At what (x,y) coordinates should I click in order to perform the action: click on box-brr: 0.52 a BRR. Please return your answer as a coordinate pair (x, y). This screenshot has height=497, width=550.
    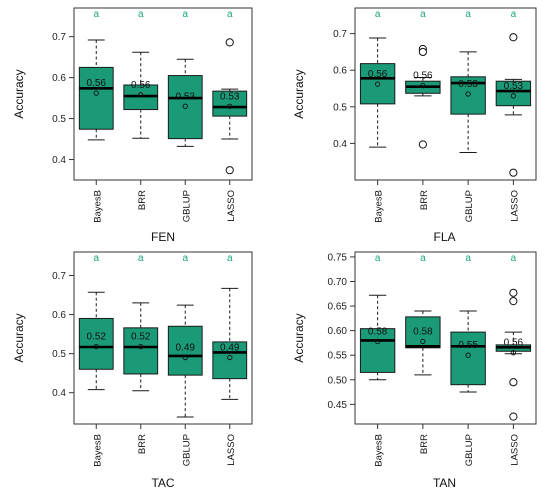
    Looking at the image, I should click on (141, 353).